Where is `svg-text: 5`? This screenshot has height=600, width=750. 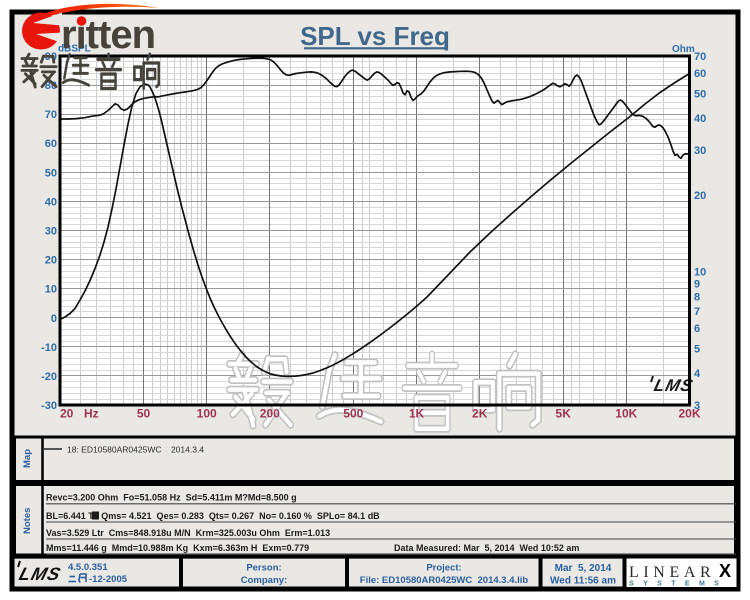
svg-text: 5 is located at coordinates (697, 349).